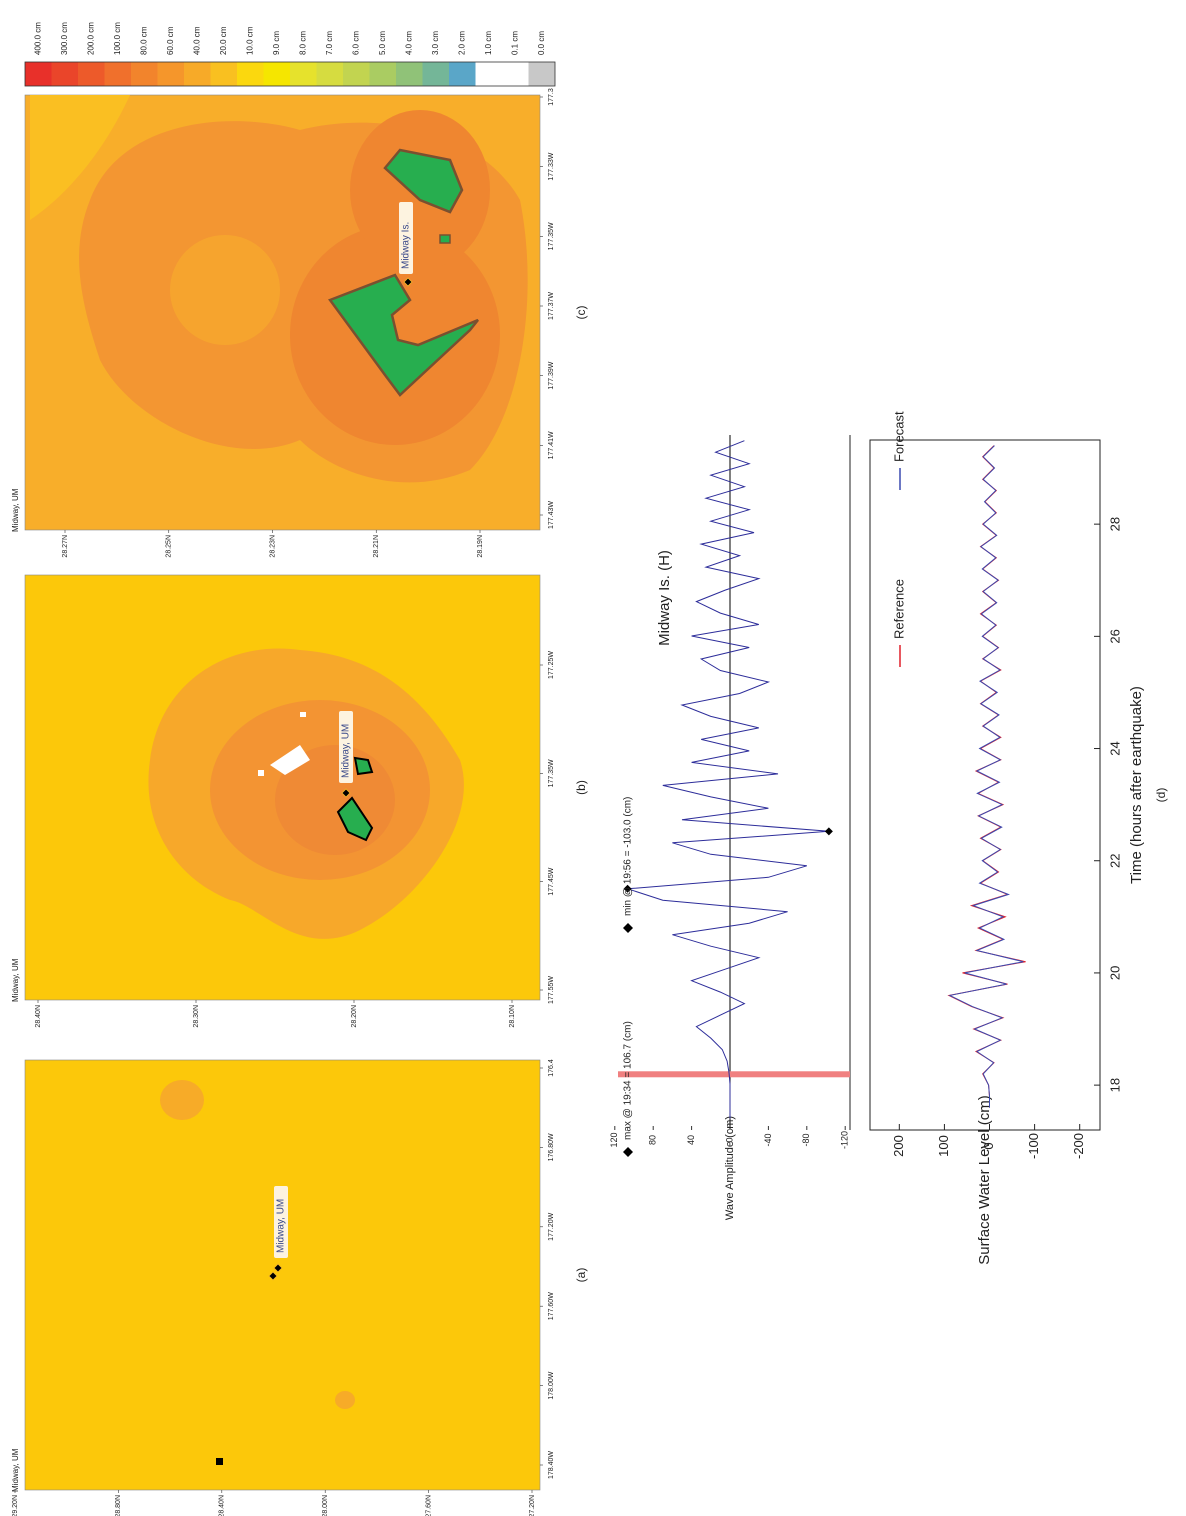 The width and height of the screenshot is (1186, 1516). I want to click on legend-label: Forecast, so click(898, 436).